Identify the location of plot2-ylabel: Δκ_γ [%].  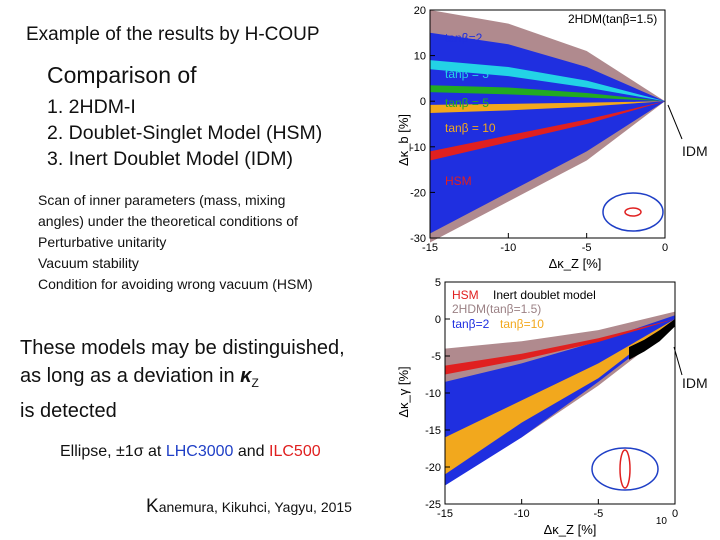
(403, 391).